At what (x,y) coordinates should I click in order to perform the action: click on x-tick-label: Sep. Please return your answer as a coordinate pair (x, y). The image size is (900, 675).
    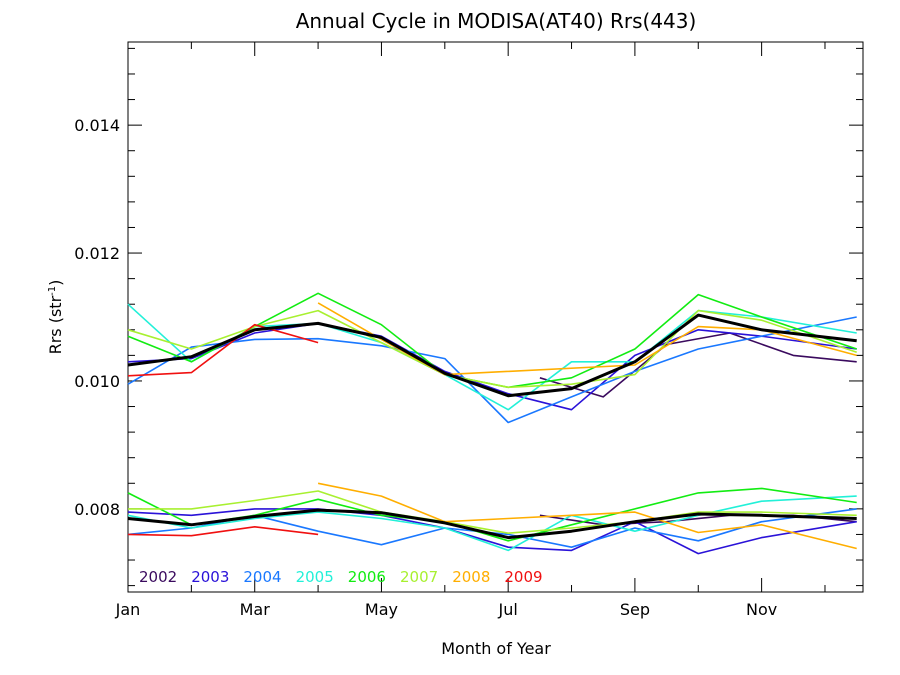
    Looking at the image, I should click on (635, 609).